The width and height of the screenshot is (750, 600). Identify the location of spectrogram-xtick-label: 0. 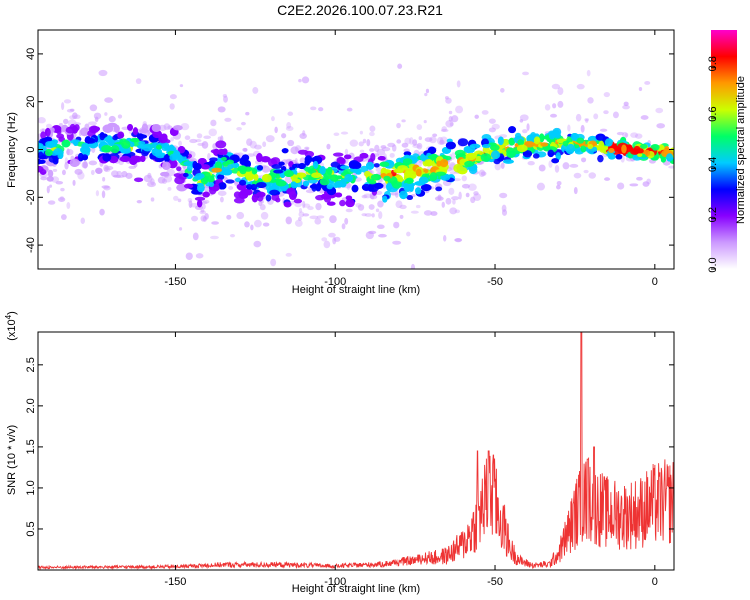
(655, 282).